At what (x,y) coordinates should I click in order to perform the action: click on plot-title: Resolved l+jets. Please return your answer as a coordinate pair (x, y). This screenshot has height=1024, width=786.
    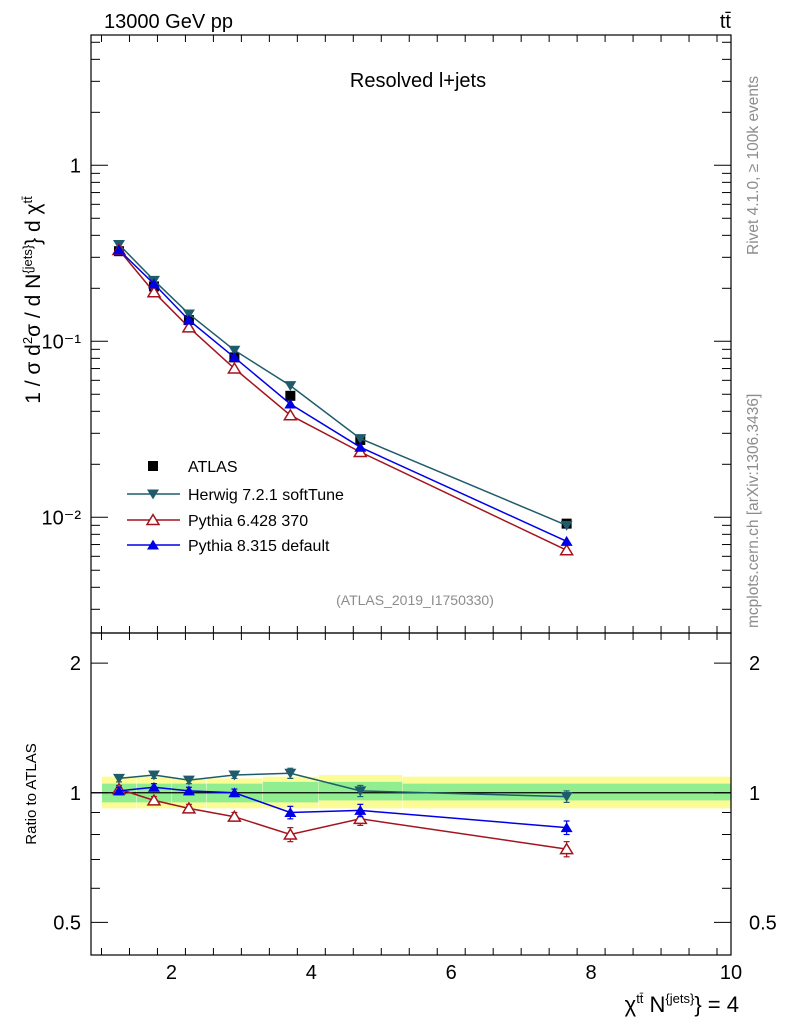
    Looking at the image, I should click on (418, 81).